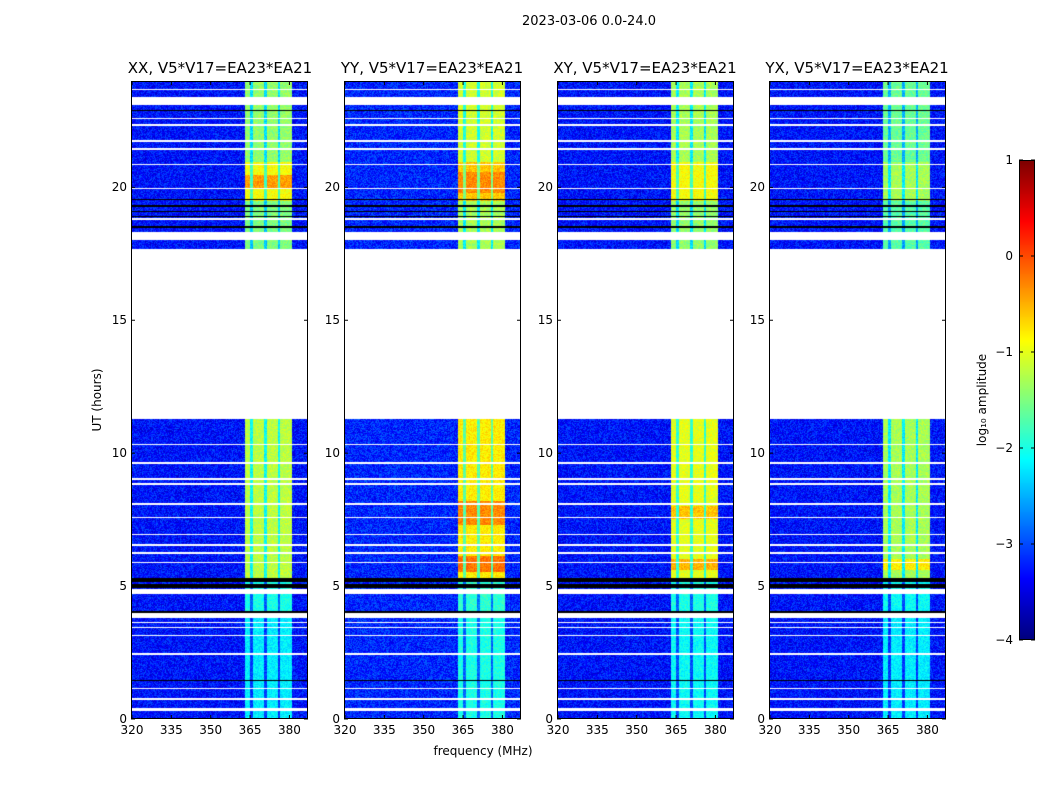 This screenshot has width=1050, height=800. What do you see at coordinates (1004, 448) in the screenshot?
I see `colorbar-tick-label: −2` at bounding box center [1004, 448].